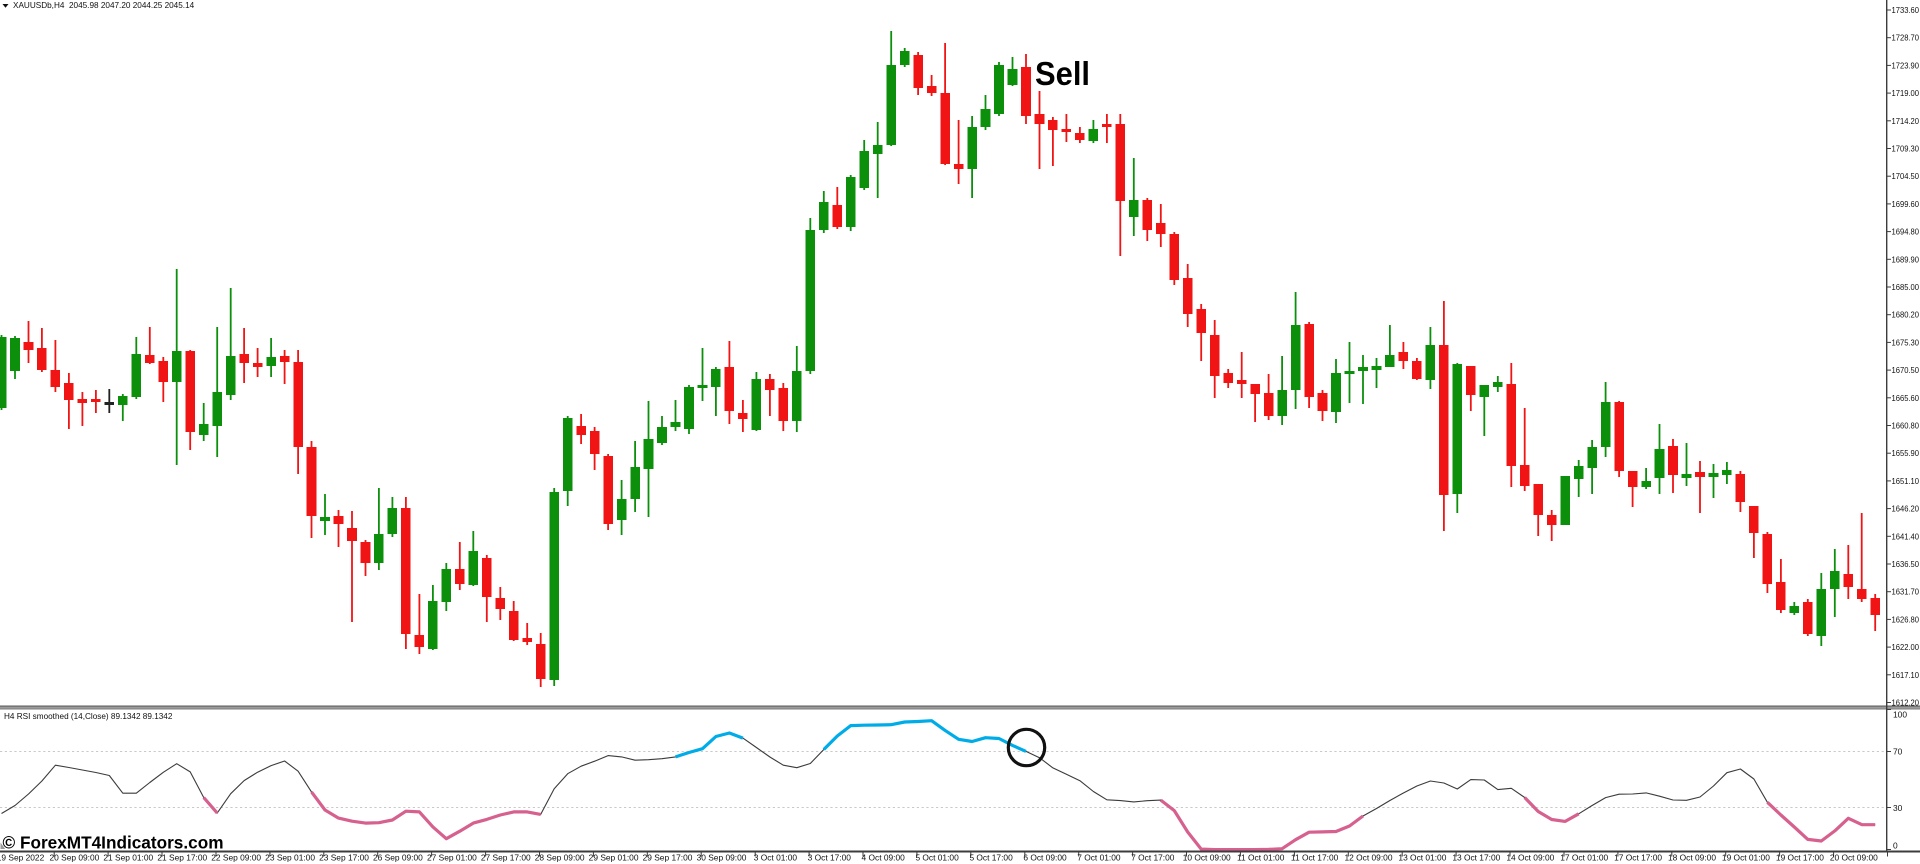 Image resolution: width=1920 pixels, height=864 pixels. What do you see at coordinates (1906, 287) in the screenshot?
I see `svg-text: 1685.00` at bounding box center [1906, 287].